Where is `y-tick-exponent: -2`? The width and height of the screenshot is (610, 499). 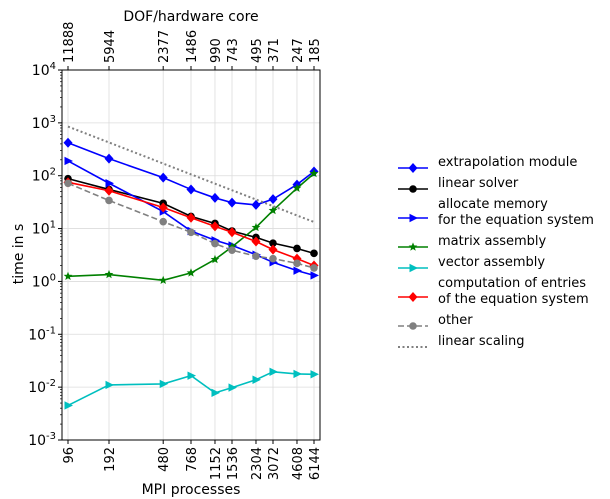
y-tick-exponent: -2 is located at coordinates (51, 383).